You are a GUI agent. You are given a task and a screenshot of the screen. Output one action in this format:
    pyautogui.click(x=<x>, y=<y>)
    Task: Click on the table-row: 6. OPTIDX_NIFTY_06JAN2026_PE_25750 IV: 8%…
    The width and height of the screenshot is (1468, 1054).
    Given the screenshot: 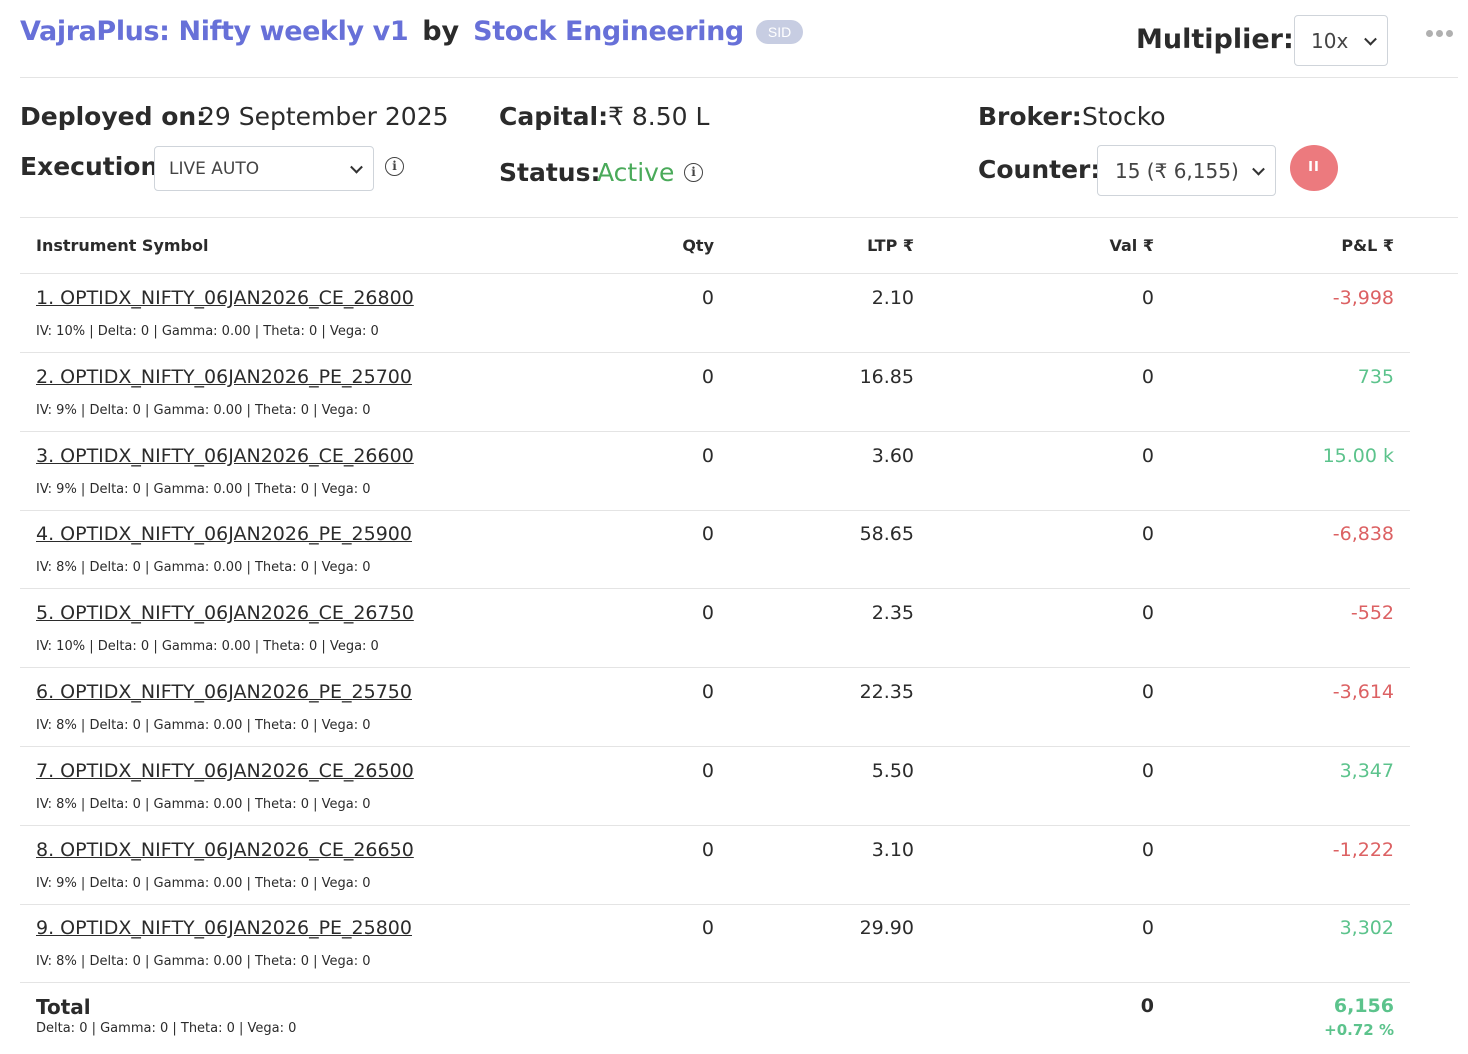 What is the action you would take?
    pyautogui.click(x=715, y=707)
    